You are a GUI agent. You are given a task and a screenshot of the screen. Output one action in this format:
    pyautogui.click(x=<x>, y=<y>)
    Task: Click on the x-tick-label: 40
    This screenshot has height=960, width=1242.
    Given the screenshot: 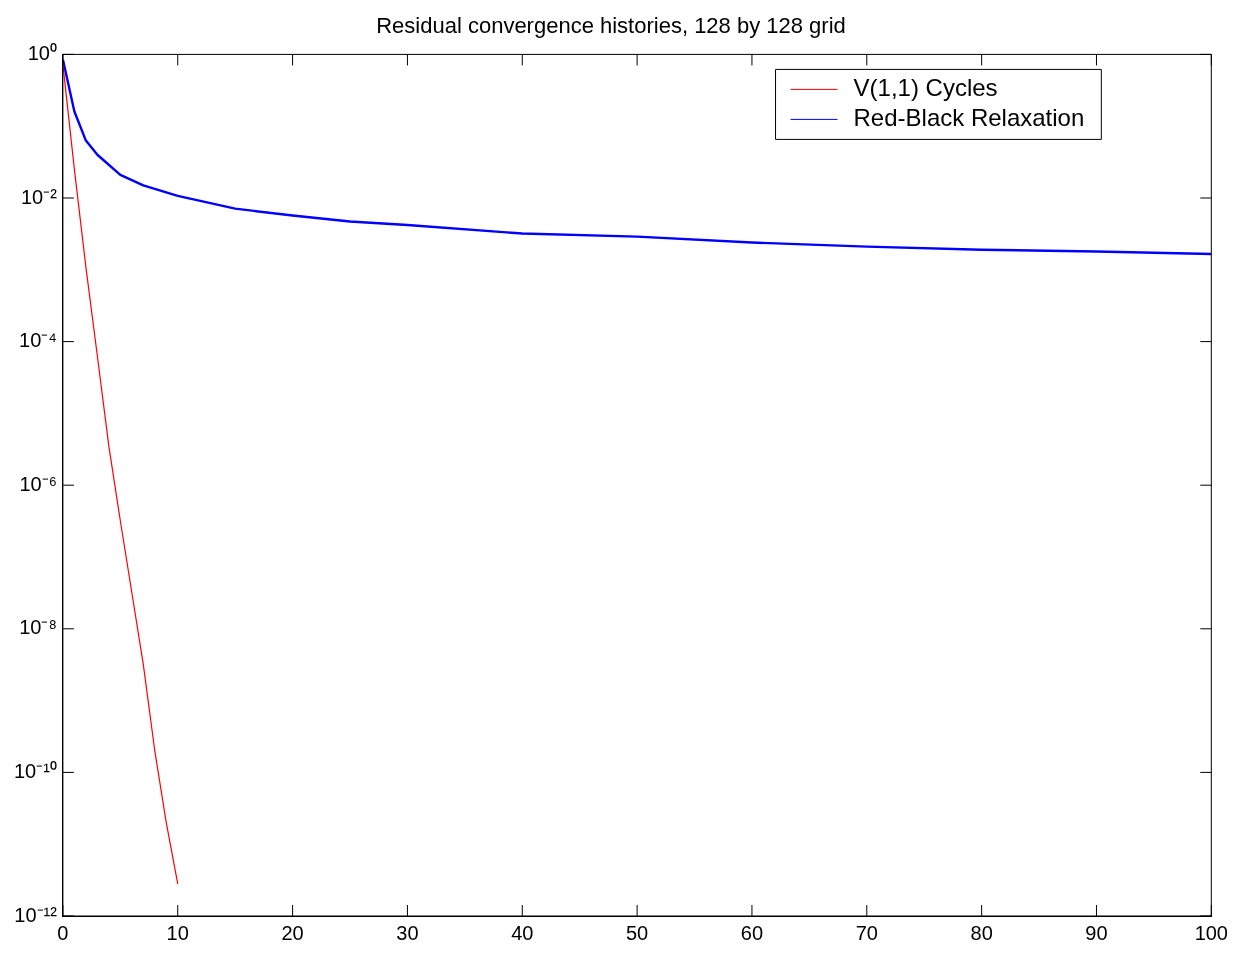 What is the action you would take?
    pyautogui.click(x=522, y=932)
    